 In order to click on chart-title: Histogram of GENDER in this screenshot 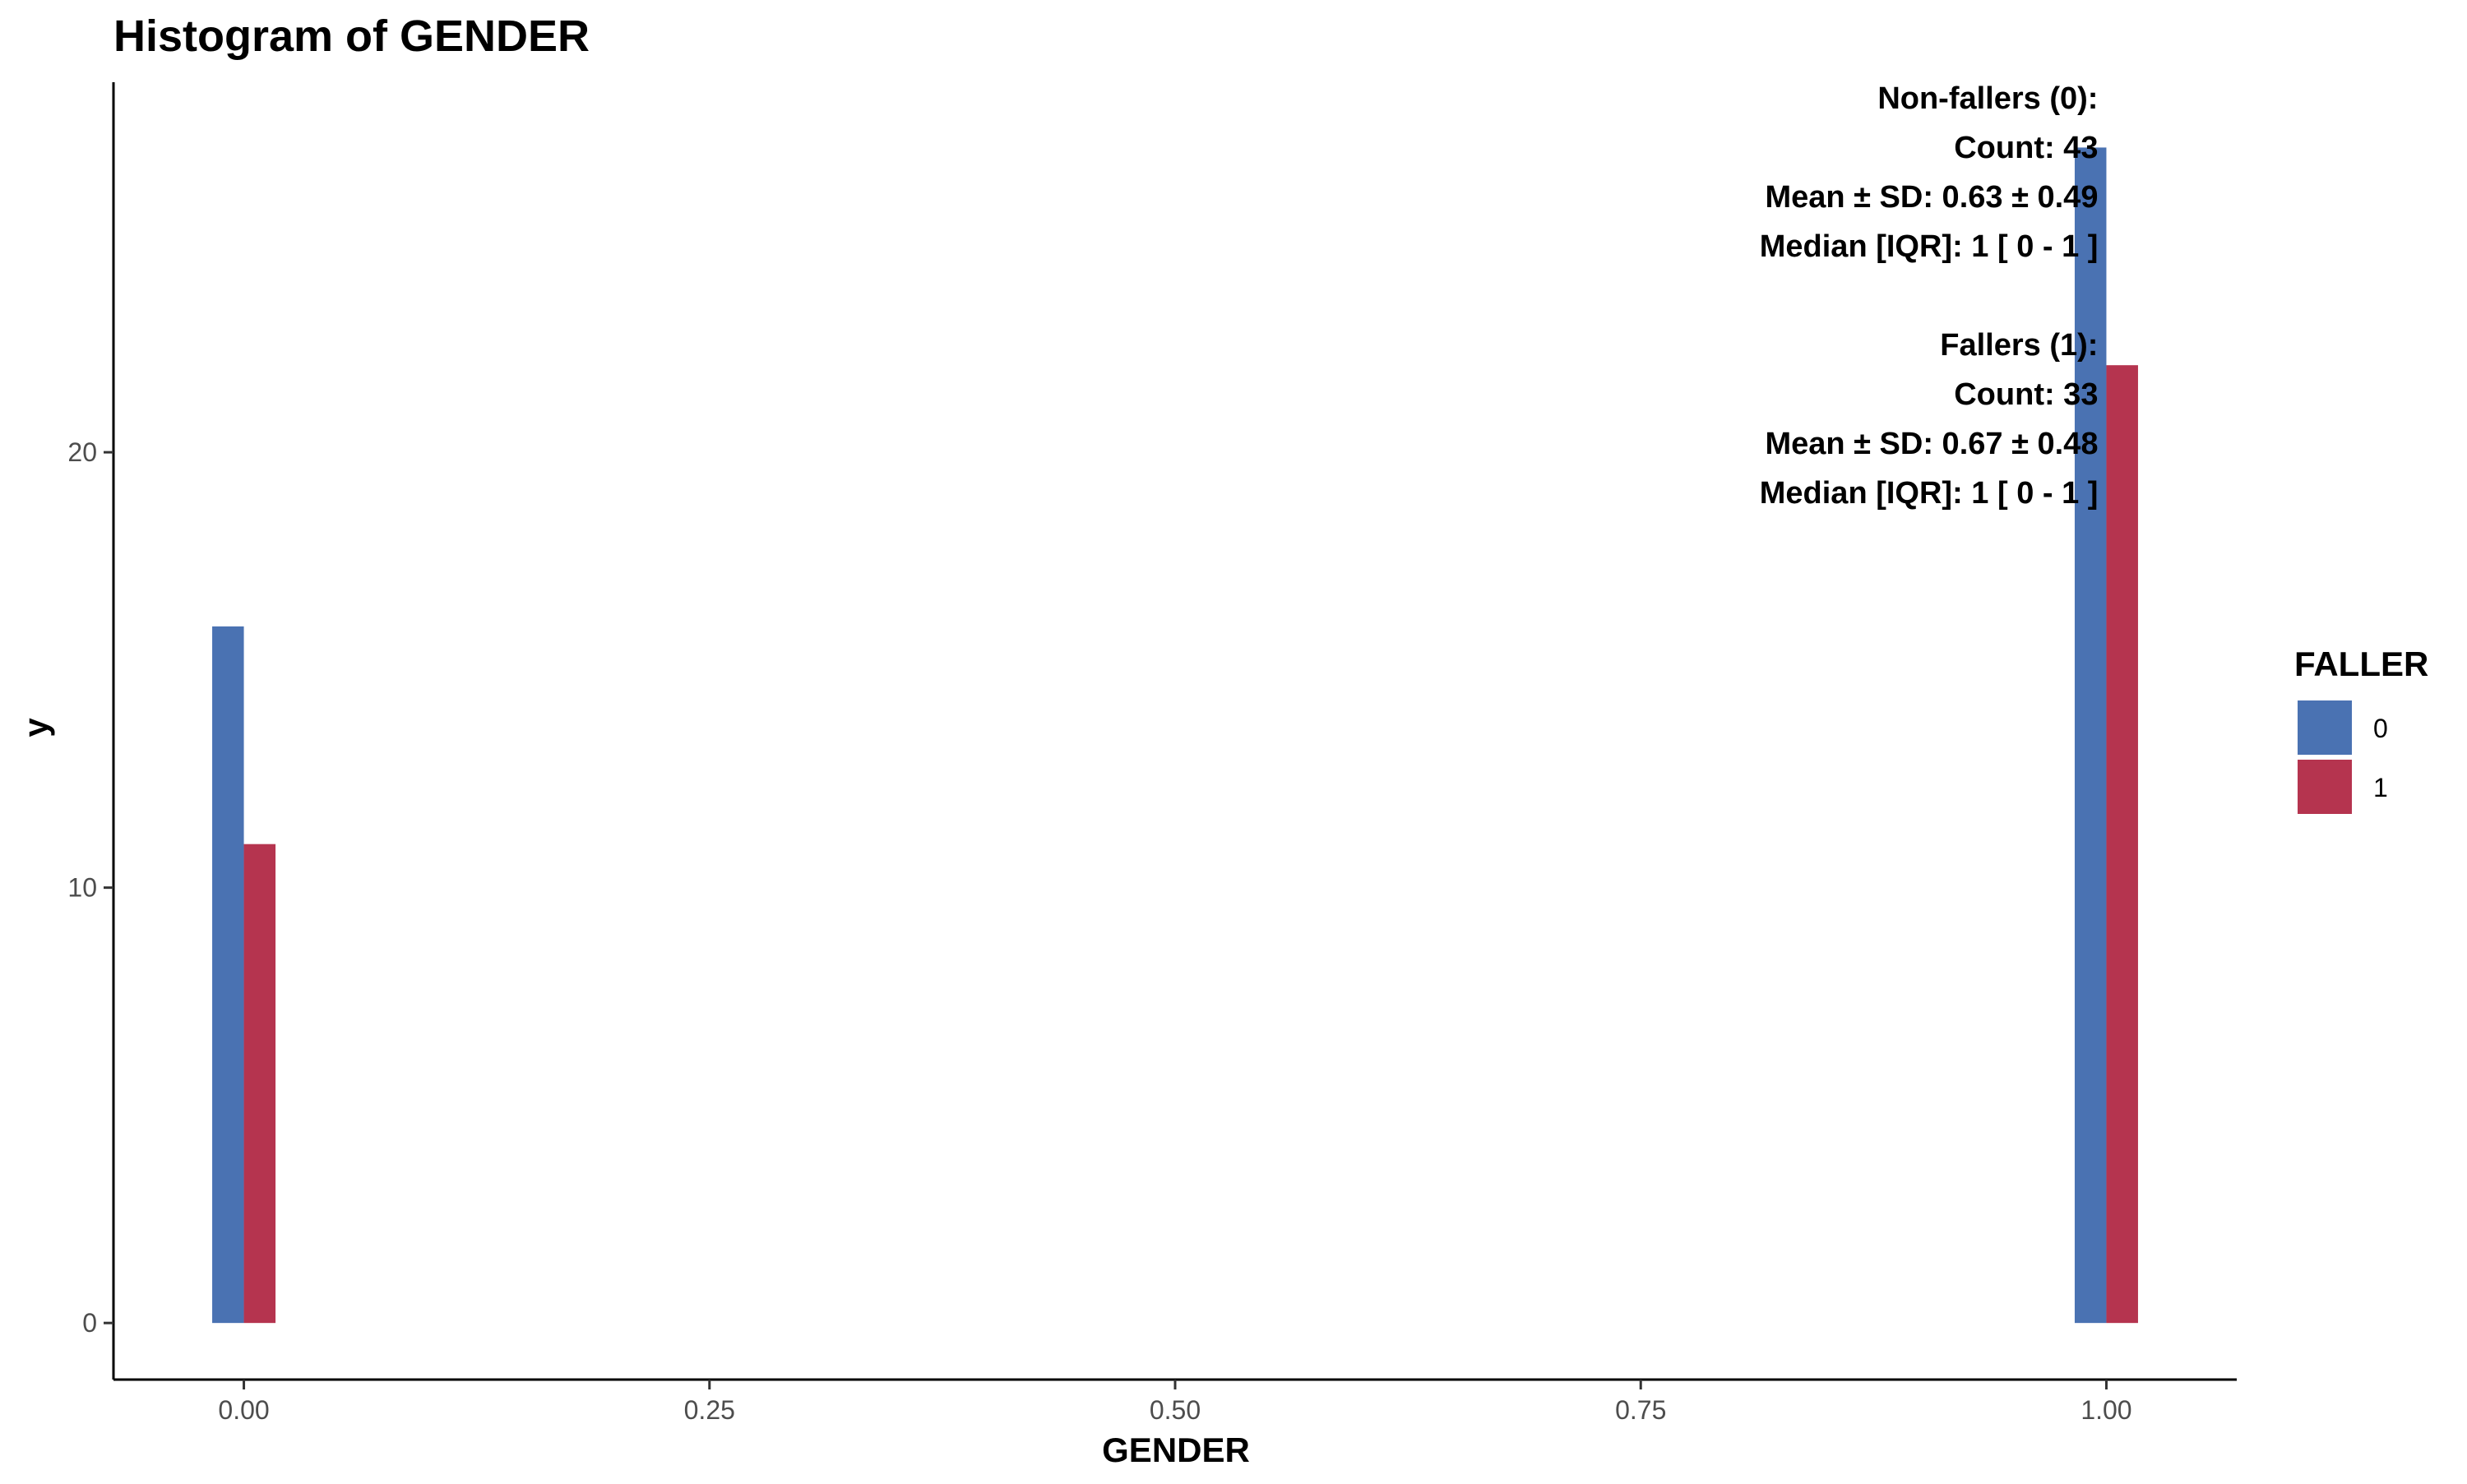, I will do `click(351, 37)`.